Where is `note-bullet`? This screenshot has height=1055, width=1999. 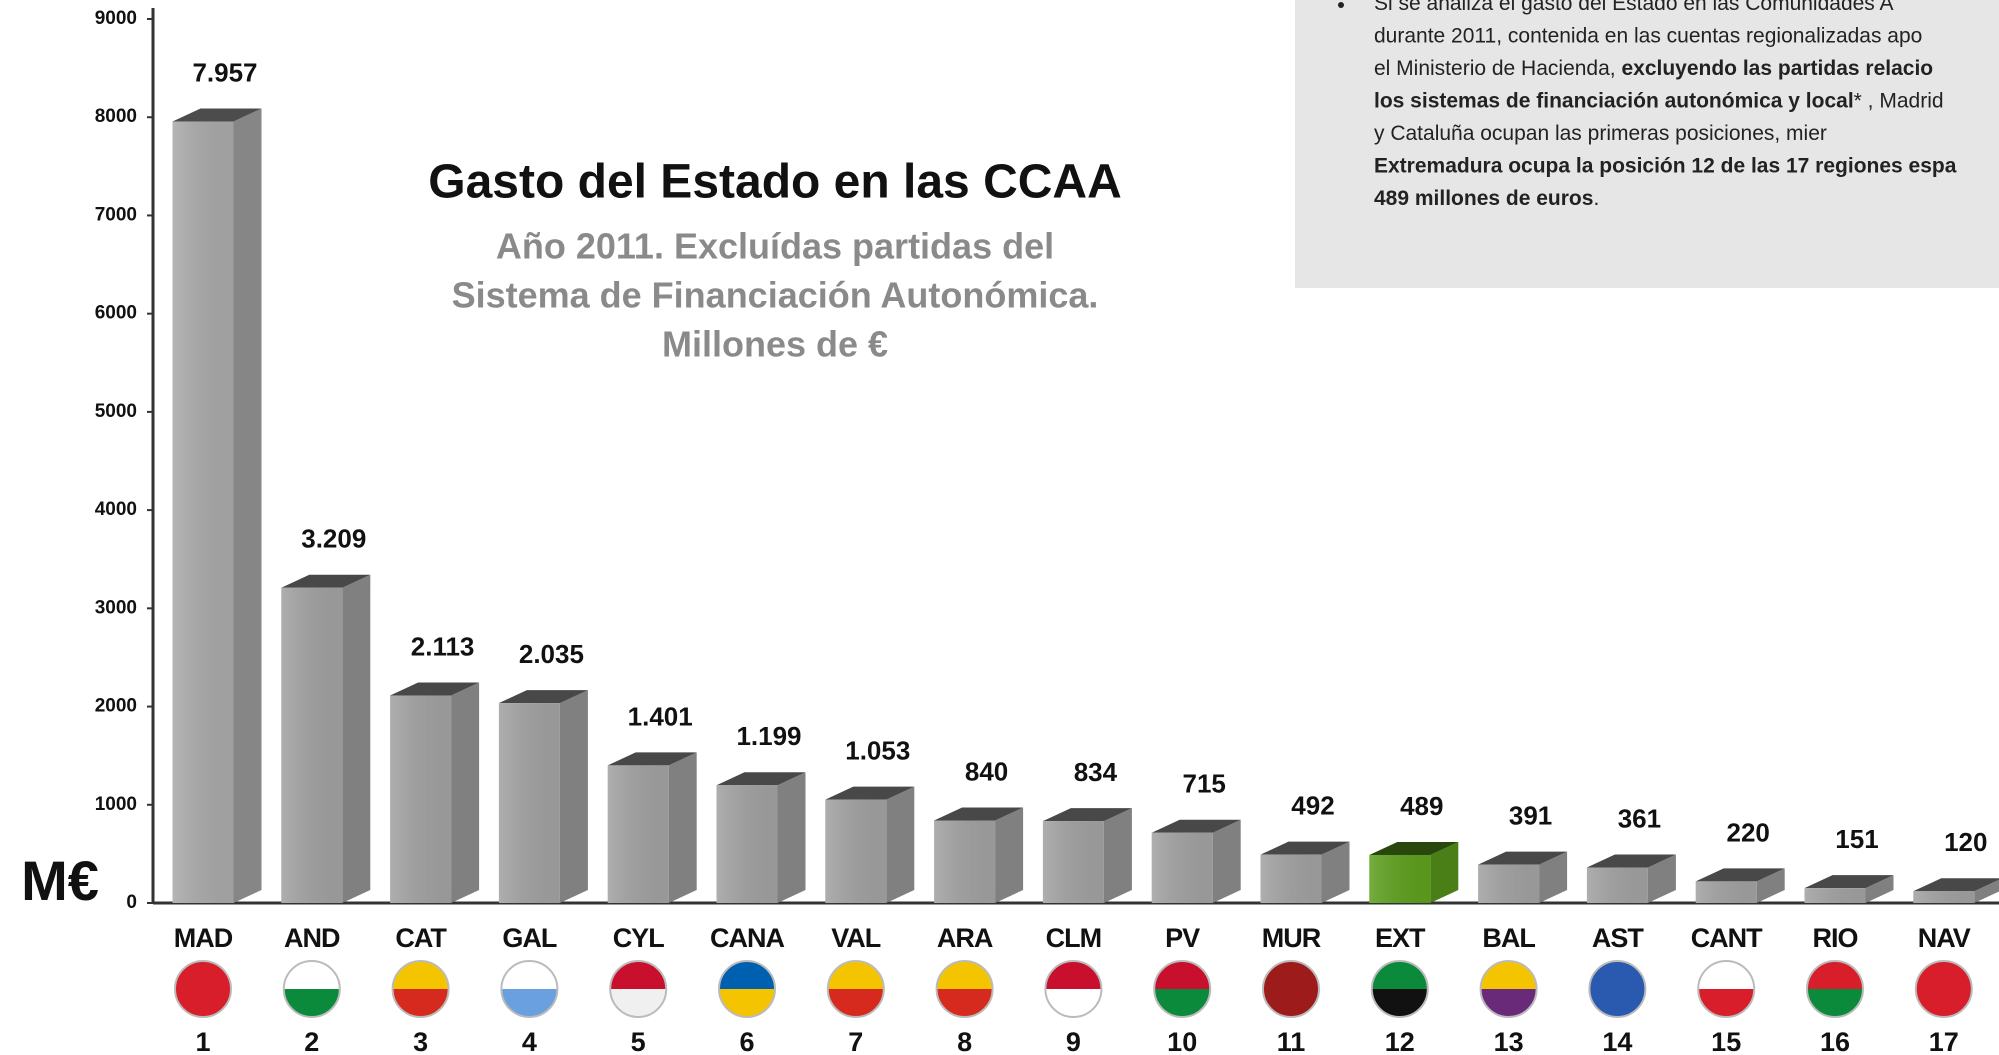
note-bullet is located at coordinates (1341, 5).